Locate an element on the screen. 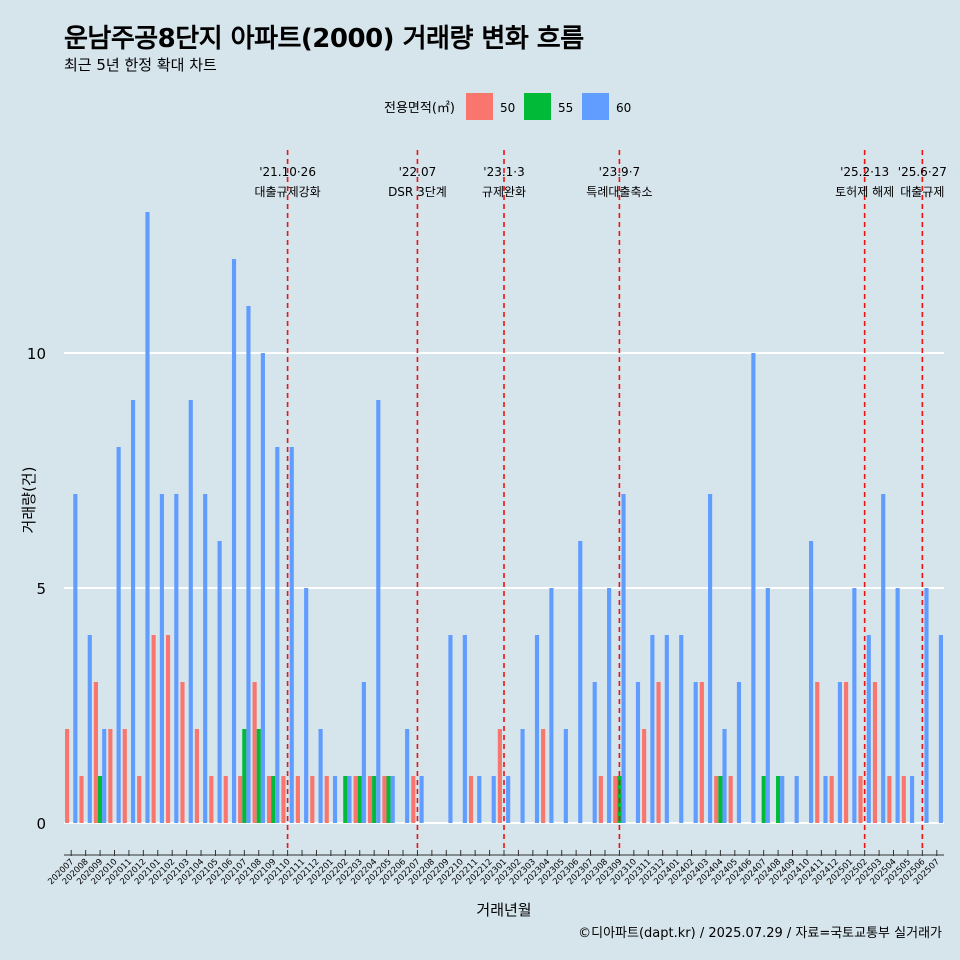 This screenshot has width=960, height=960. annotation-date: '22.07 is located at coordinates (418, 172).